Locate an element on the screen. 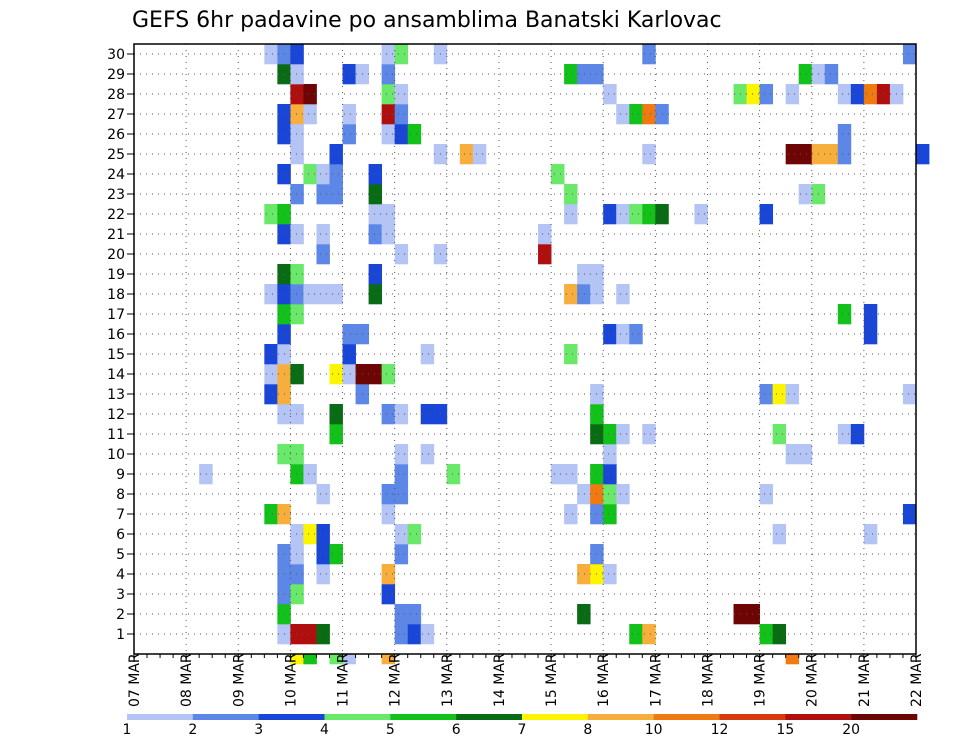 The image size is (960, 742). x-tick-label: 12 MAR is located at coordinates (396, 680).